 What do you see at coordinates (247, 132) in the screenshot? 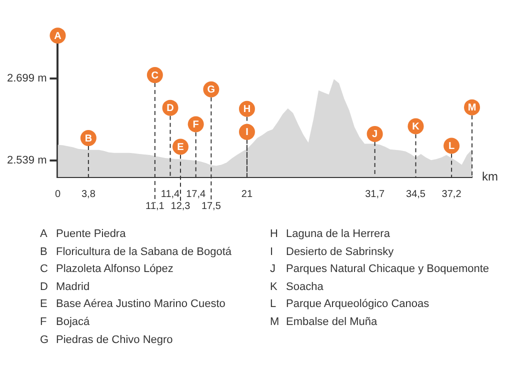
I see `annotation: I` at bounding box center [247, 132].